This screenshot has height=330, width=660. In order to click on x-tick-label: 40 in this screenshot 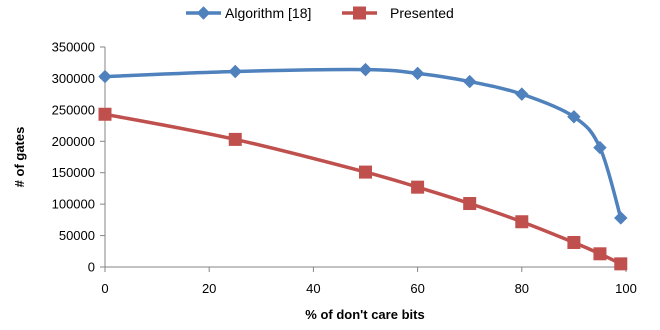, I will do `click(313, 288)`.